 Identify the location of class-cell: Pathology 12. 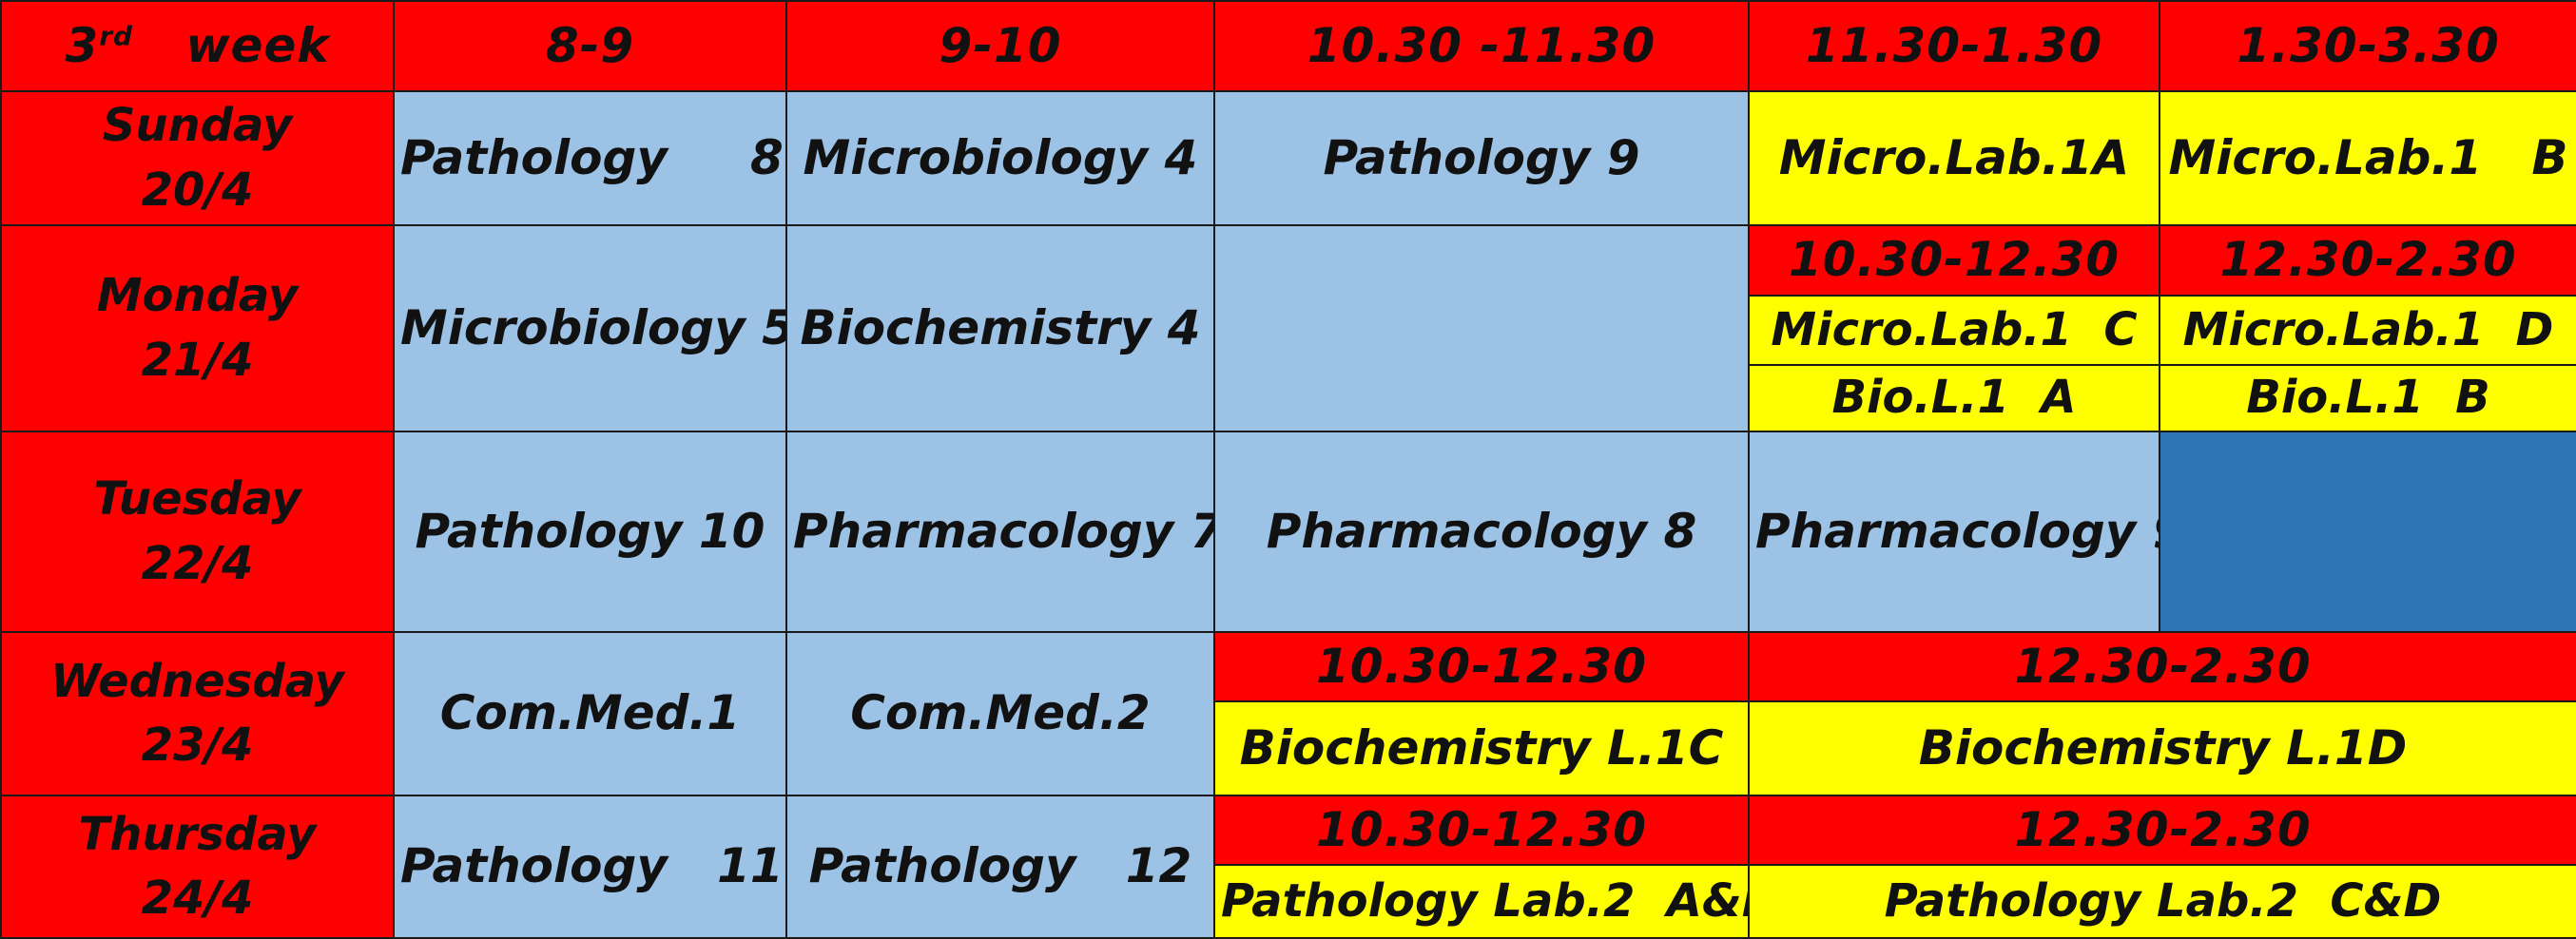
(1000, 867).